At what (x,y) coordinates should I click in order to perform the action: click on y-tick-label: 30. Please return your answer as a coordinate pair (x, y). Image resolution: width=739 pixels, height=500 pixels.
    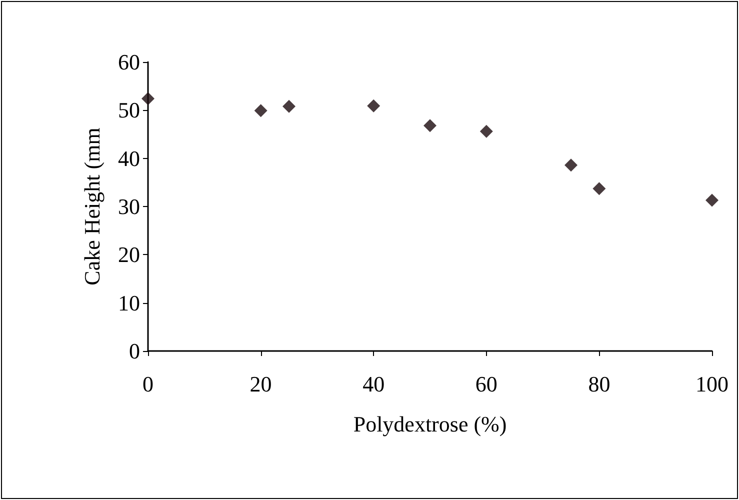
    Looking at the image, I should click on (129, 206).